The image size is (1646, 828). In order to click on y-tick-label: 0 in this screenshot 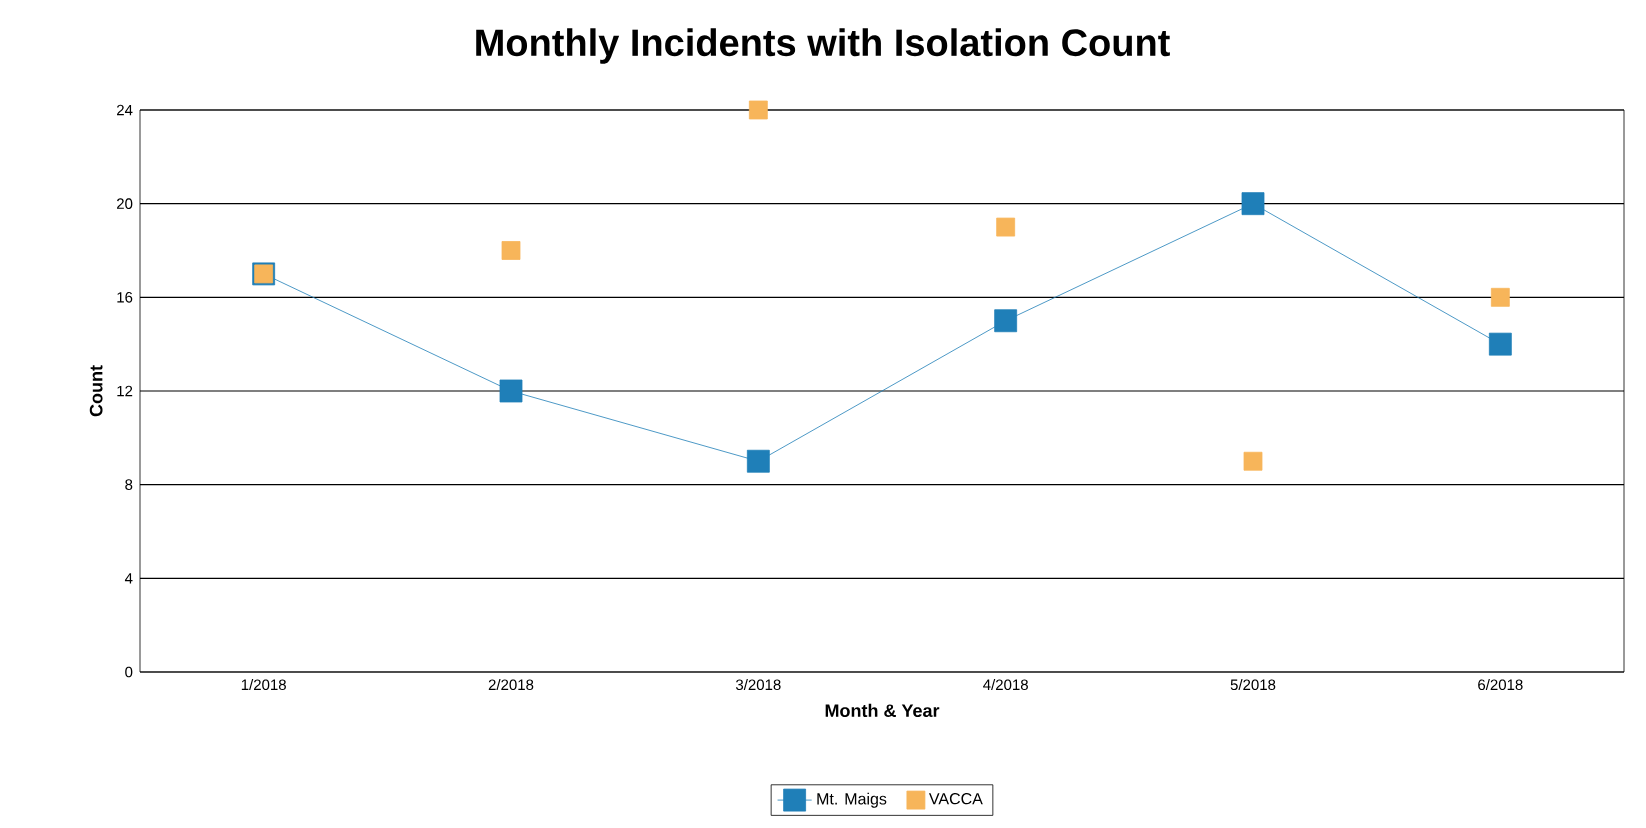, I will do `click(129, 672)`.